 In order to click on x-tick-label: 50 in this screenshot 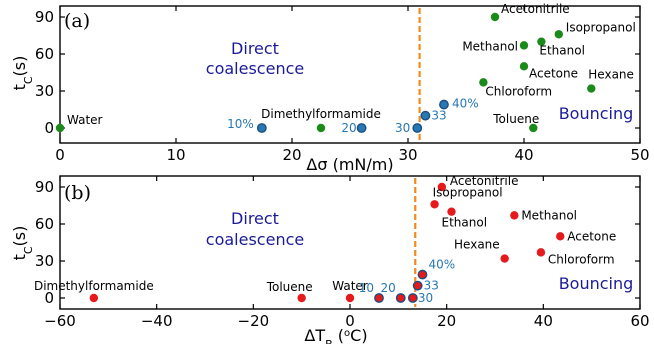, I will do `click(639, 155)`.